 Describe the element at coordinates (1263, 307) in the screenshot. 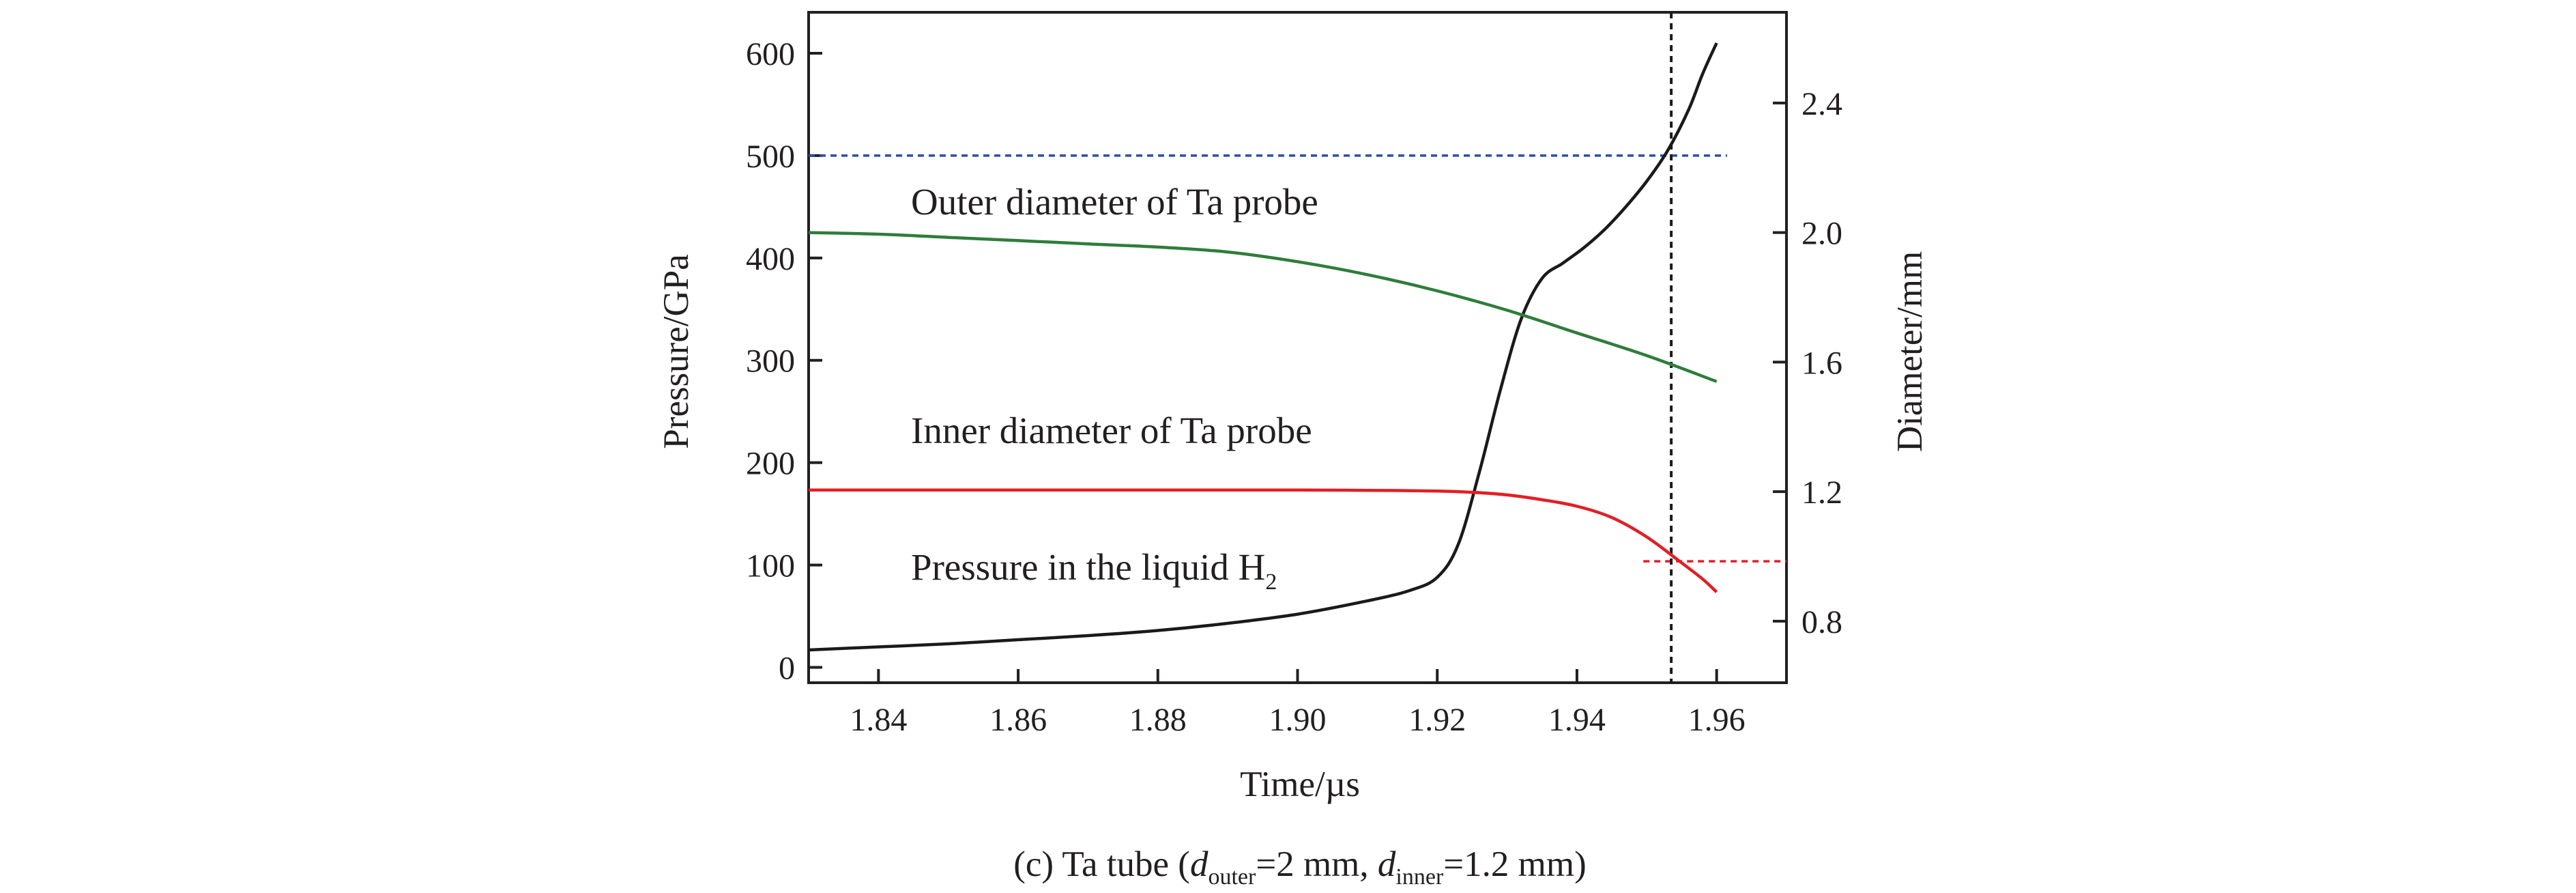

I see `outer-diameter-line` at that location.